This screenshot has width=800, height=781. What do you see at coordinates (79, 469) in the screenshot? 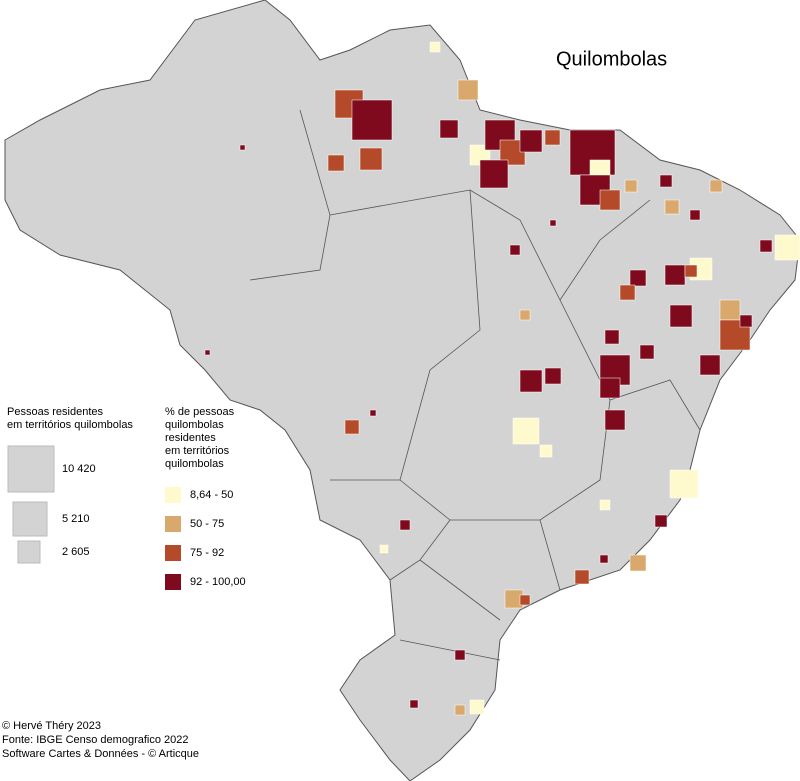
I see `size-legend-label: 10 420` at bounding box center [79, 469].